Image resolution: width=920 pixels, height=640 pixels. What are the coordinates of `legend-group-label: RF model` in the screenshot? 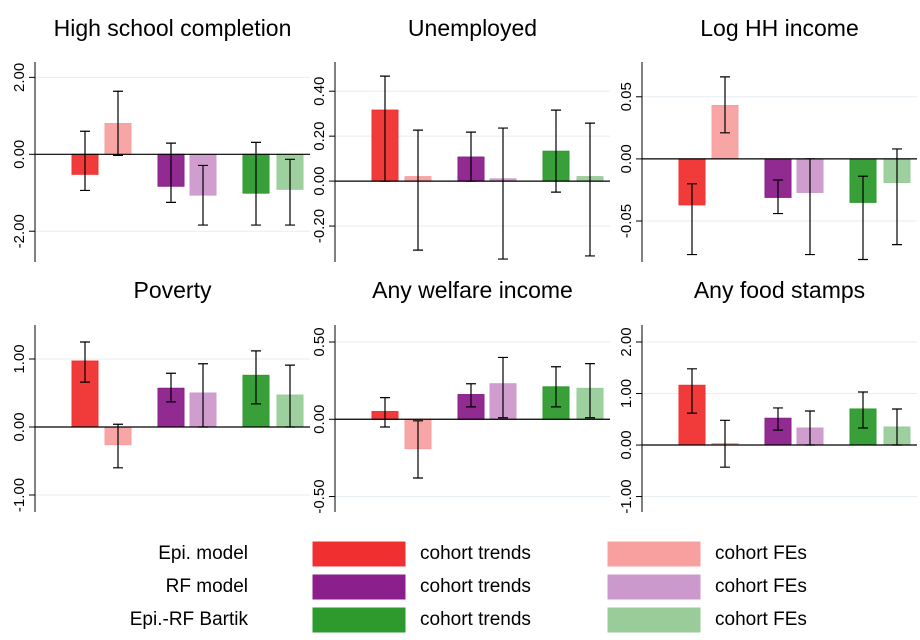 It's located at (207, 586).